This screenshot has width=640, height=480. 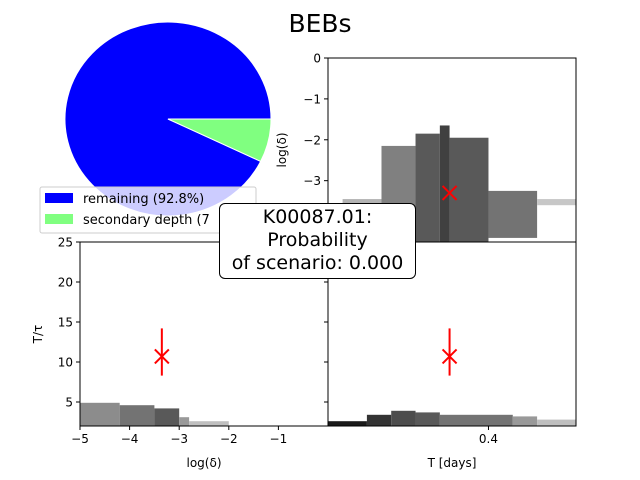 I want to click on y-tick-label: 5, so click(x=69, y=403).